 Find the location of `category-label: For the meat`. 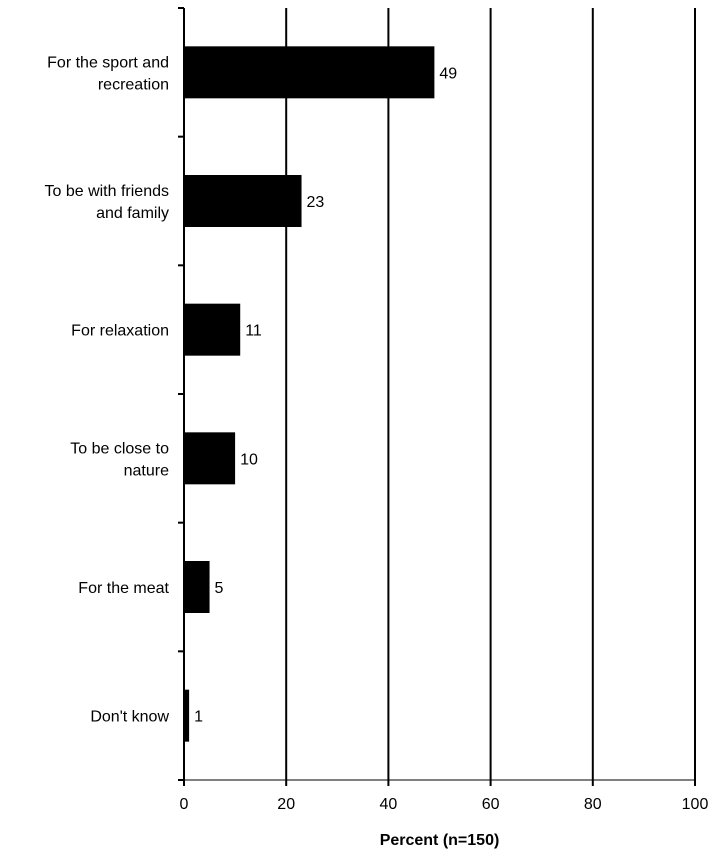

category-label: For the meat is located at coordinates (123, 588).